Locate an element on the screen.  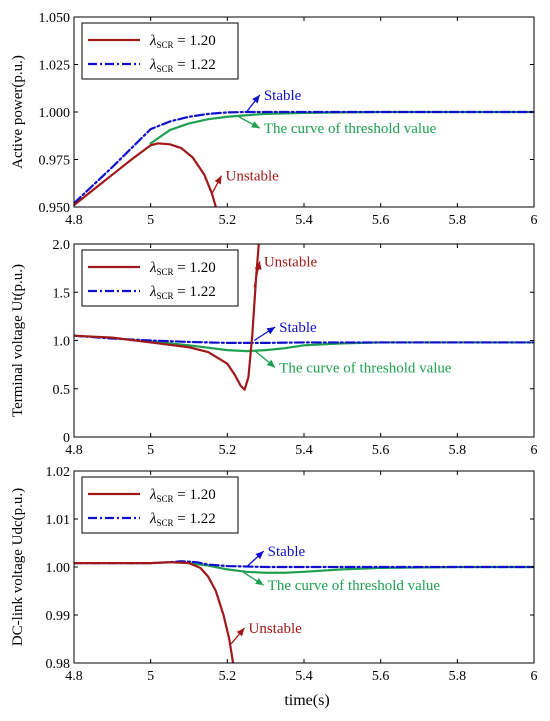
y-tick-label: 1.5 is located at coordinates (62, 293).